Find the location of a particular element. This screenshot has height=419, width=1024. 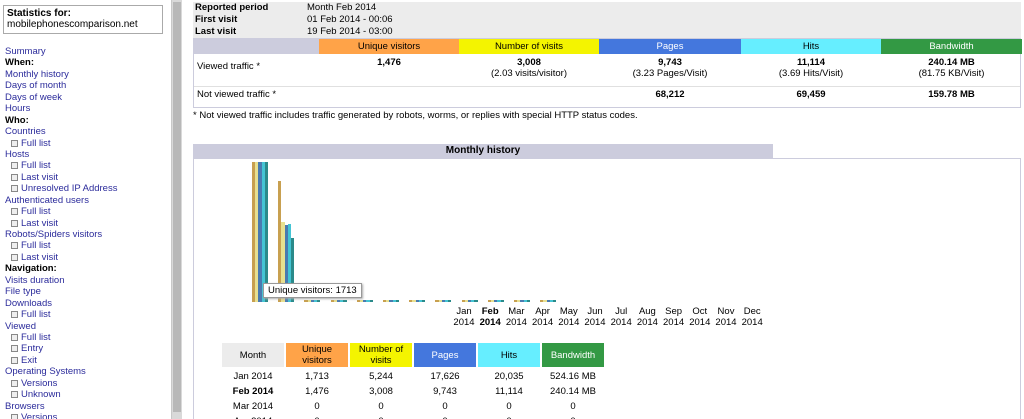

menu-item-countries: Countries is located at coordinates (87, 131).